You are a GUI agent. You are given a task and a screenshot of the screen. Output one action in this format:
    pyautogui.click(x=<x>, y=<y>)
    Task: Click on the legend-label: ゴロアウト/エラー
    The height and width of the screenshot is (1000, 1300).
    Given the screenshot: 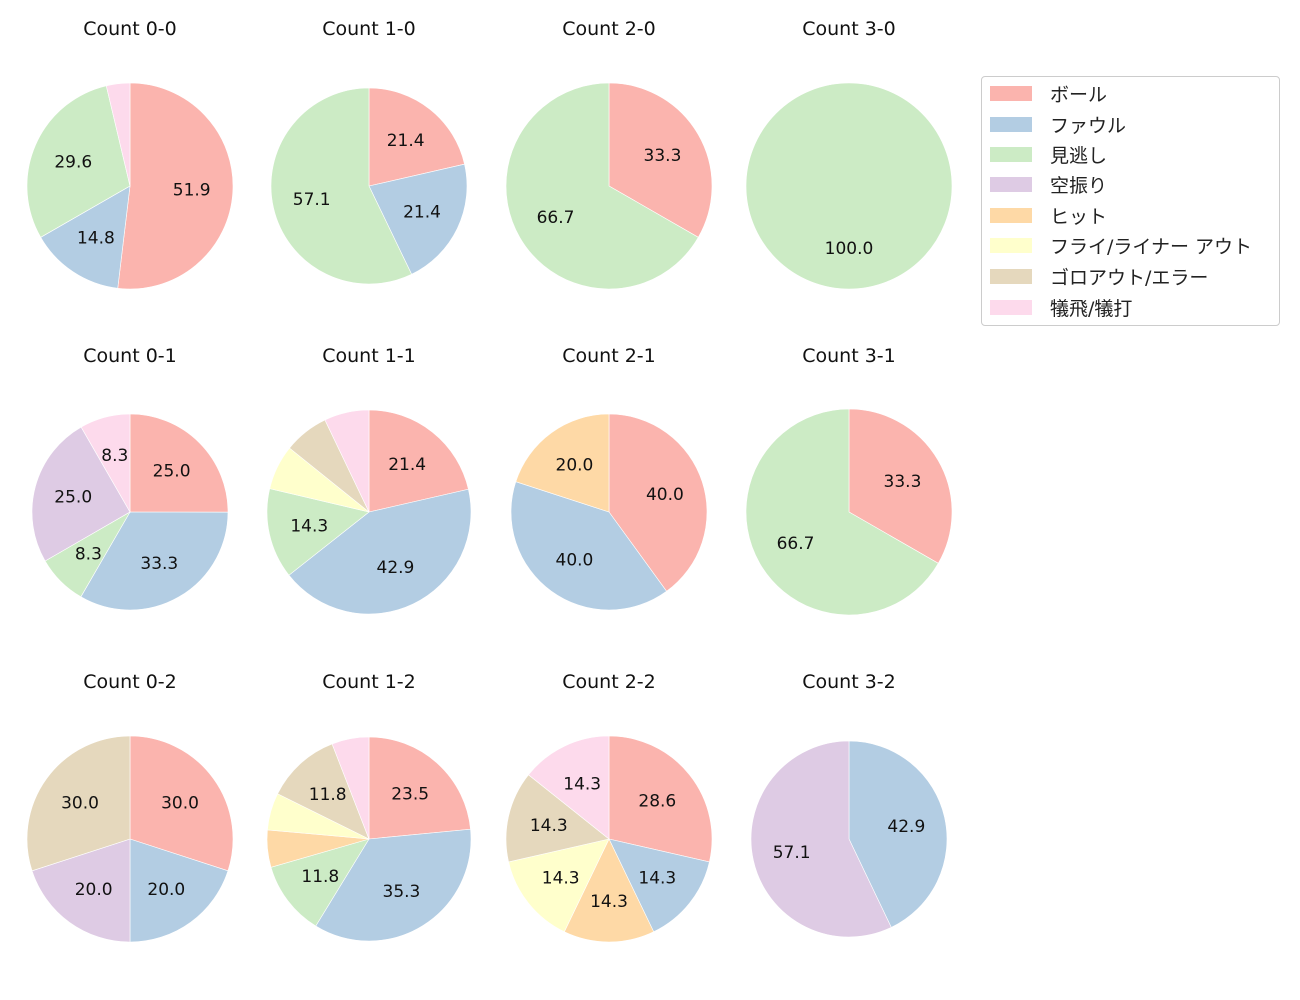 What is the action you would take?
    pyautogui.click(x=1129, y=277)
    